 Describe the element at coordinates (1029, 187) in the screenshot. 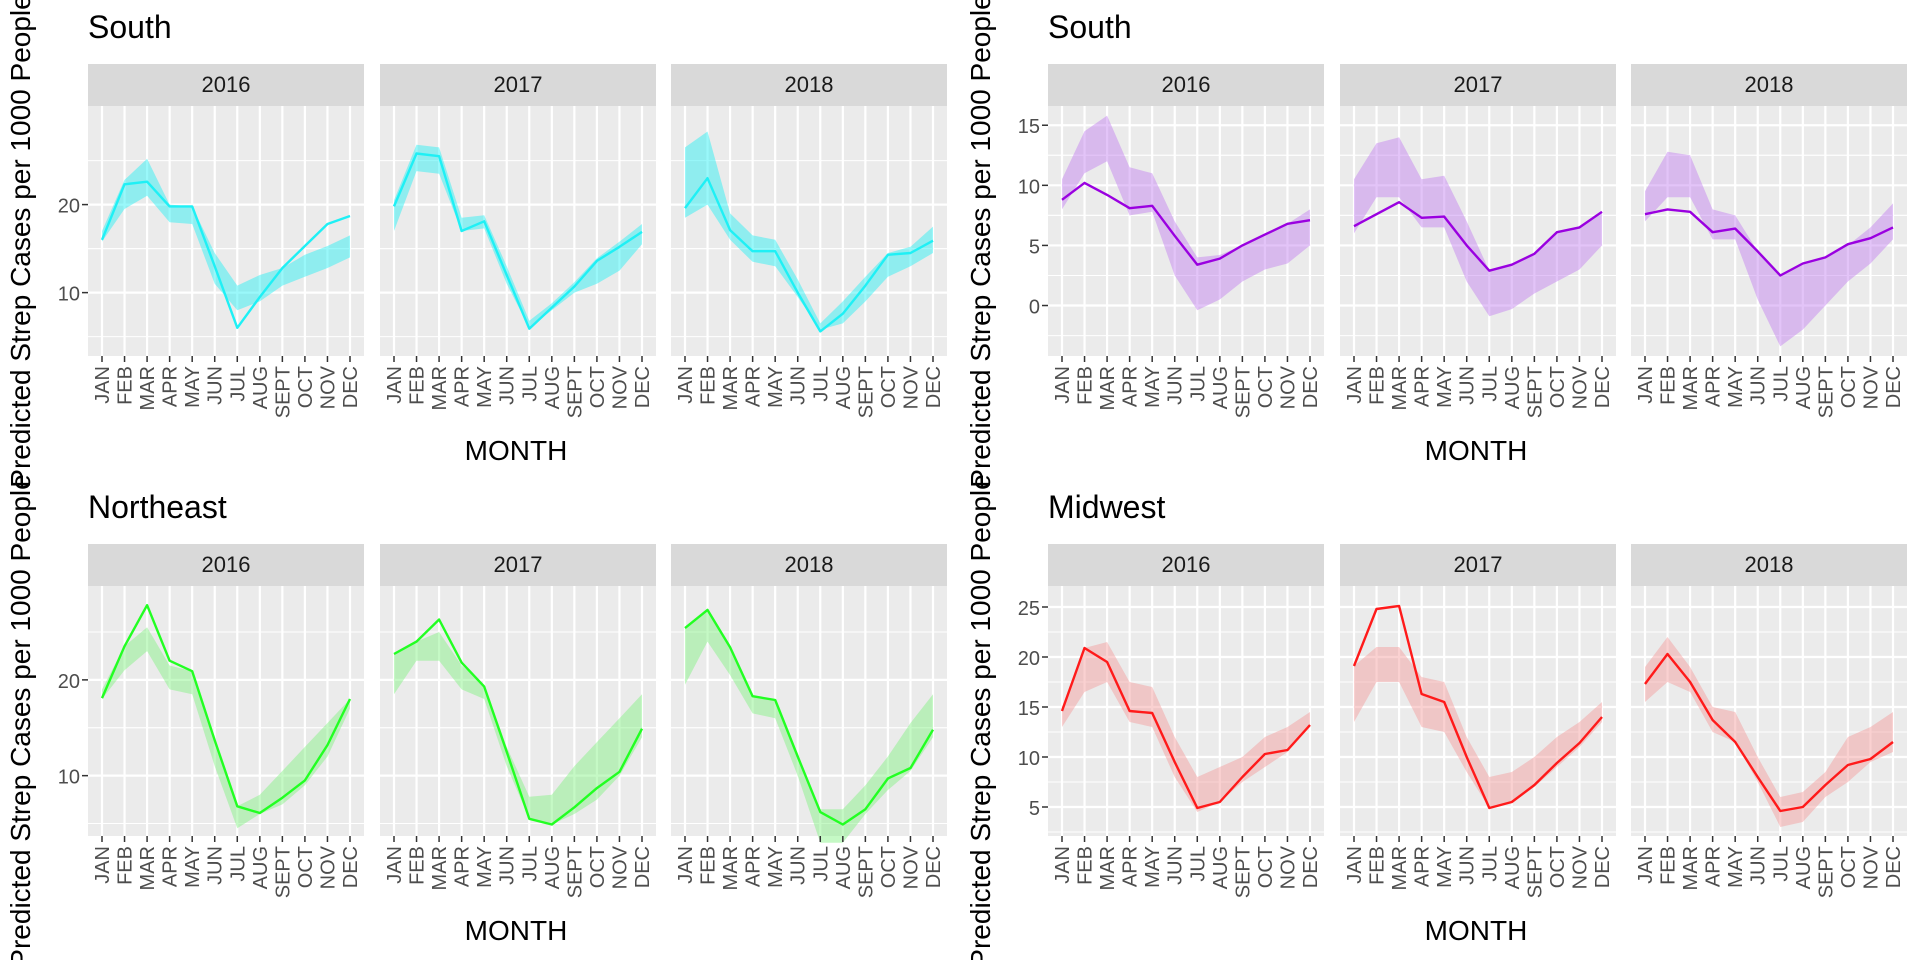

I see `y-tick-label: 10` at that location.